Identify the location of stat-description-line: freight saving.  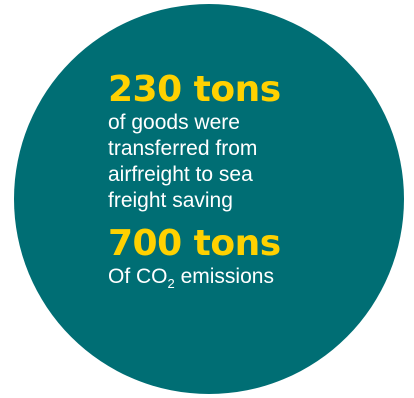
(170, 200).